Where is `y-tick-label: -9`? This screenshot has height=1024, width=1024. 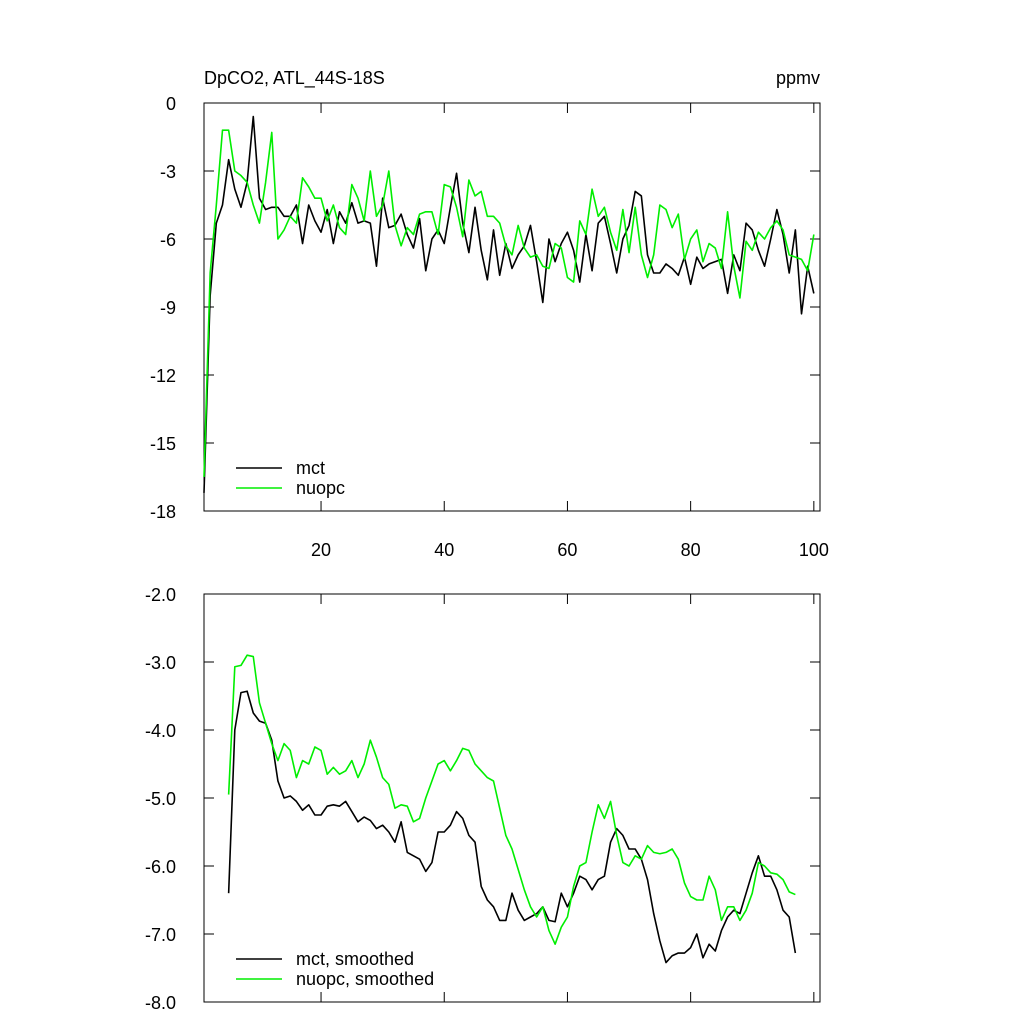 y-tick-label: -9 is located at coordinates (168, 308).